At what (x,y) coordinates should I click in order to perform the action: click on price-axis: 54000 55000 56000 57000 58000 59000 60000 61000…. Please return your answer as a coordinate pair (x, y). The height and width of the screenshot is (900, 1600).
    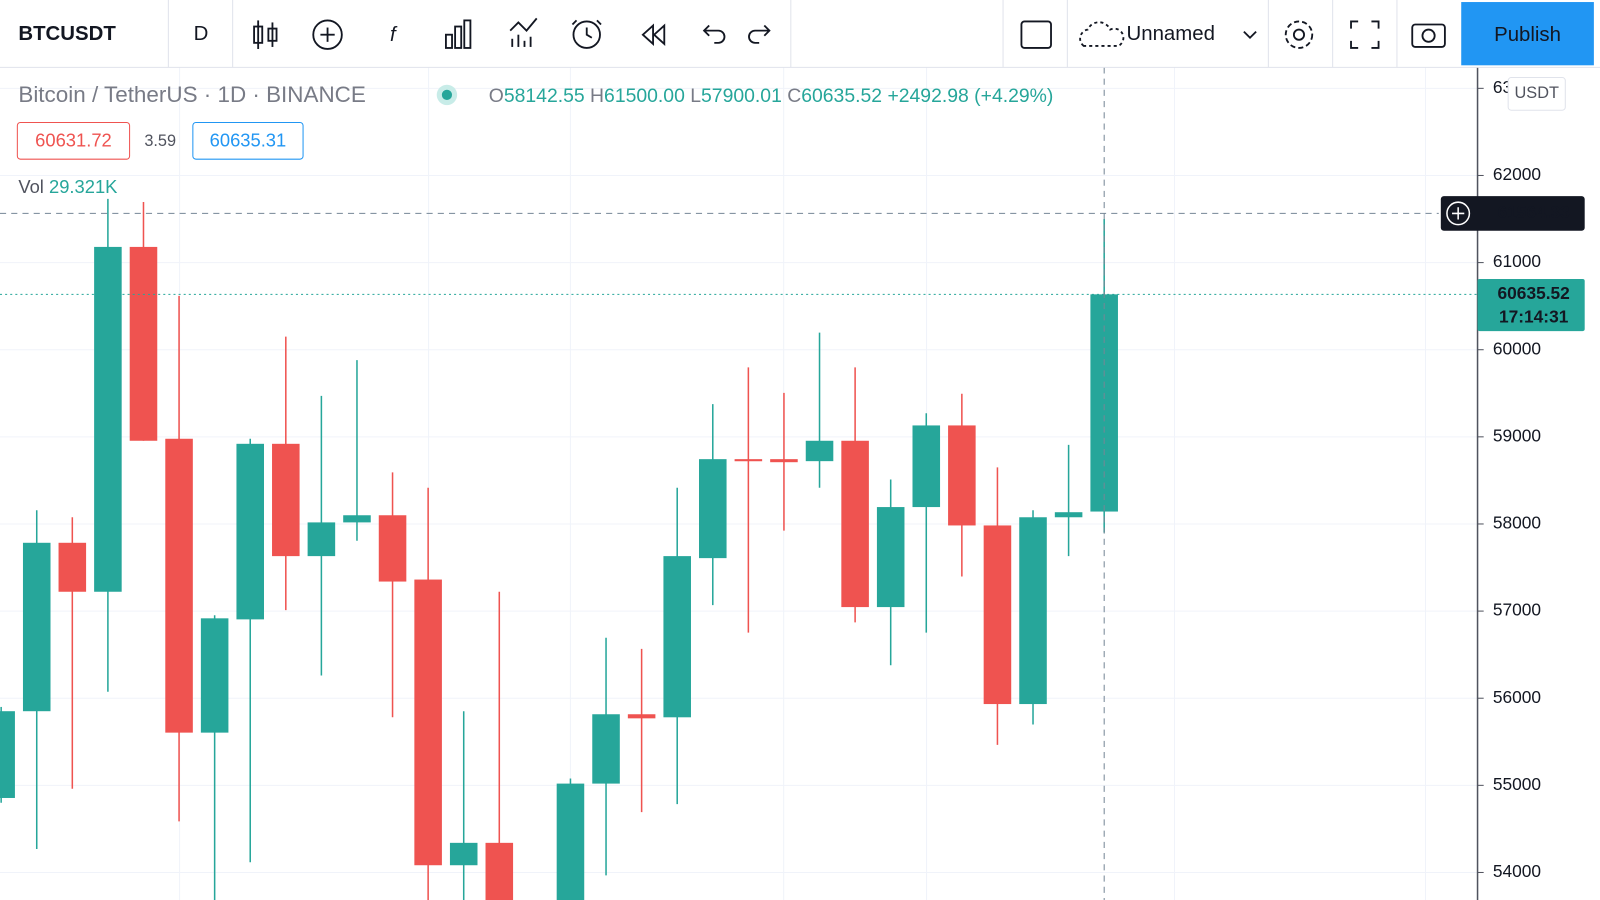
    Looking at the image, I should click on (1512, 479).